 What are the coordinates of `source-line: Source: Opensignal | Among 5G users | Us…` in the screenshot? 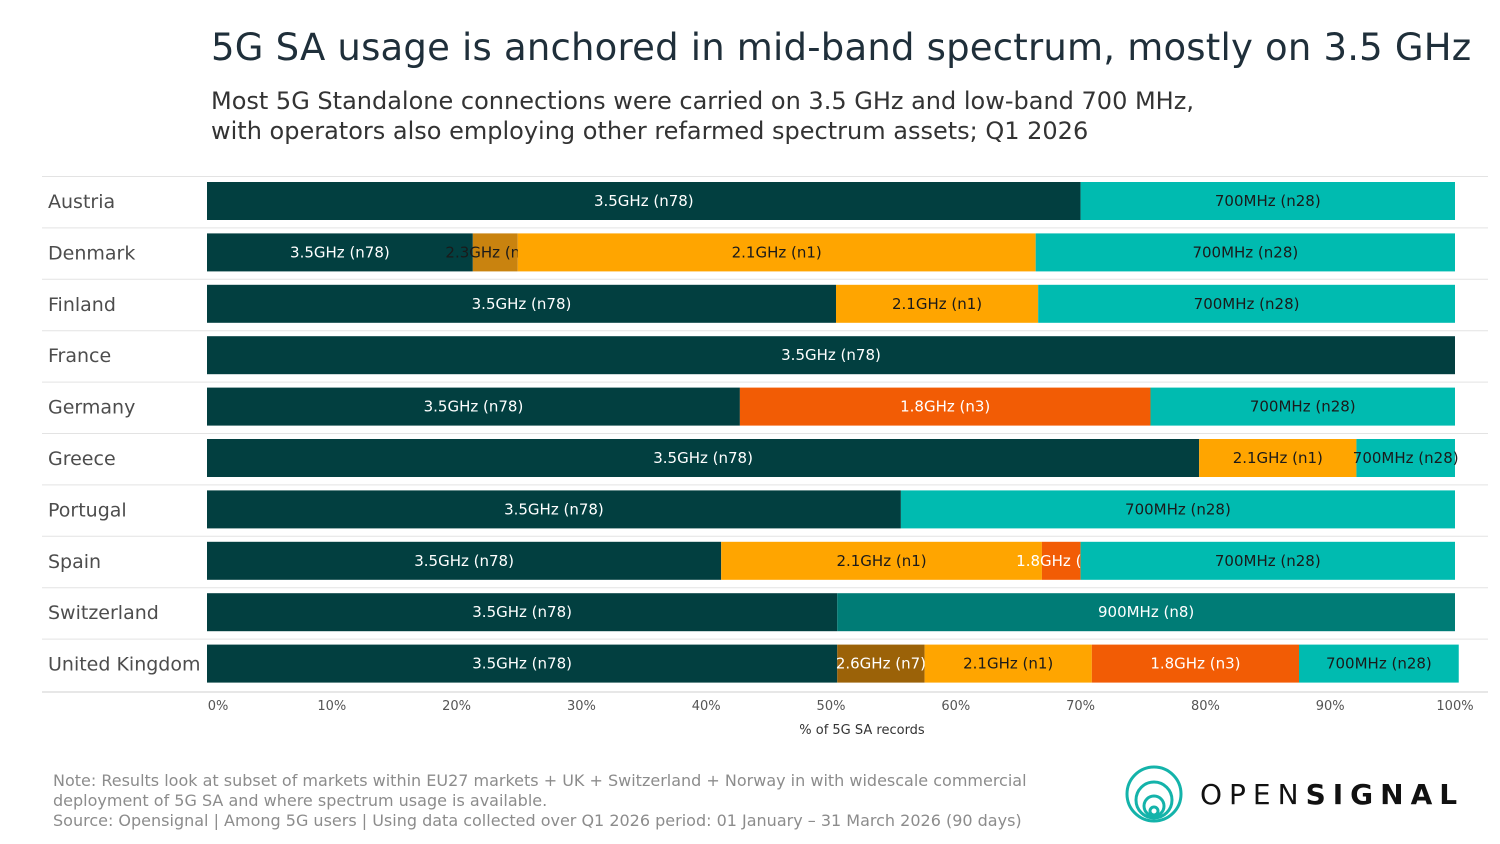 It's located at (537, 820).